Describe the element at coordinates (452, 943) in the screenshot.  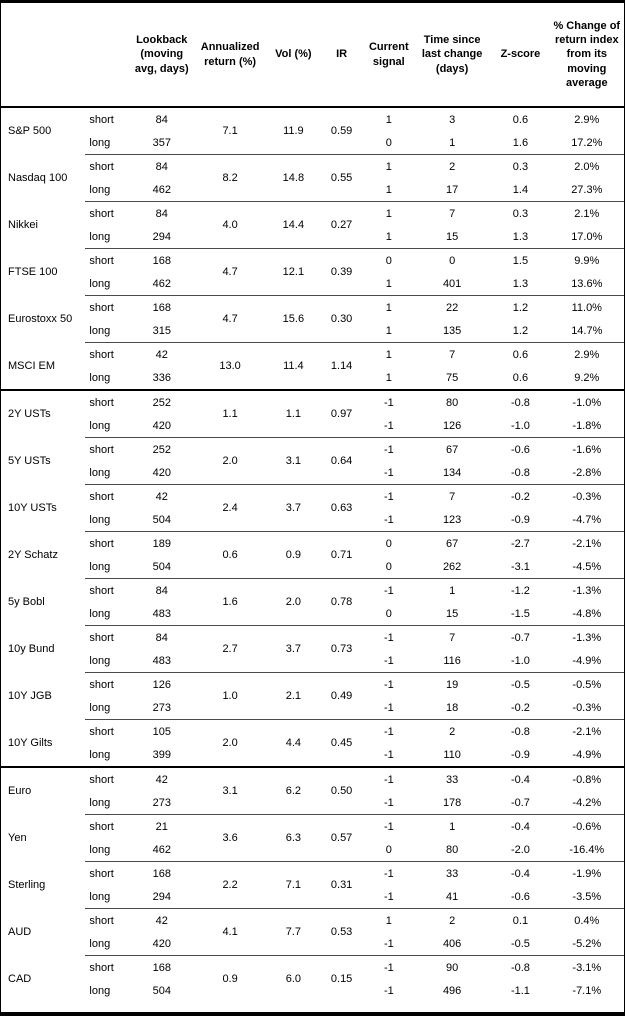
I see `time-since-value: 406` at that location.